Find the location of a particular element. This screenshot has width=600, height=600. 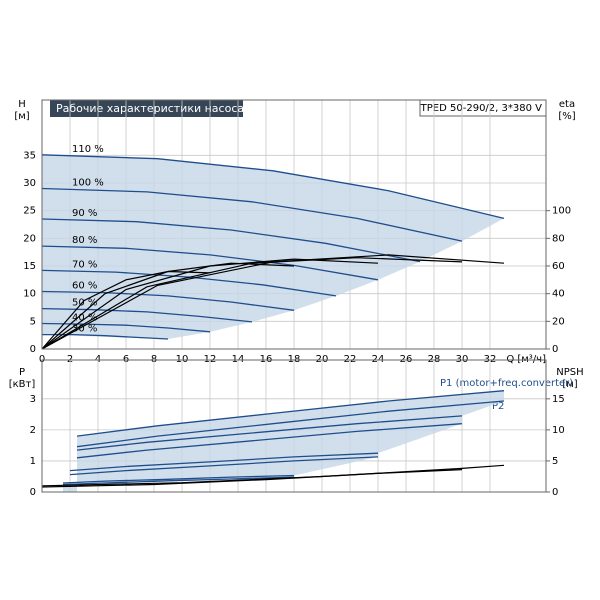

y-tick-label: 10 is located at coordinates (29, 294).